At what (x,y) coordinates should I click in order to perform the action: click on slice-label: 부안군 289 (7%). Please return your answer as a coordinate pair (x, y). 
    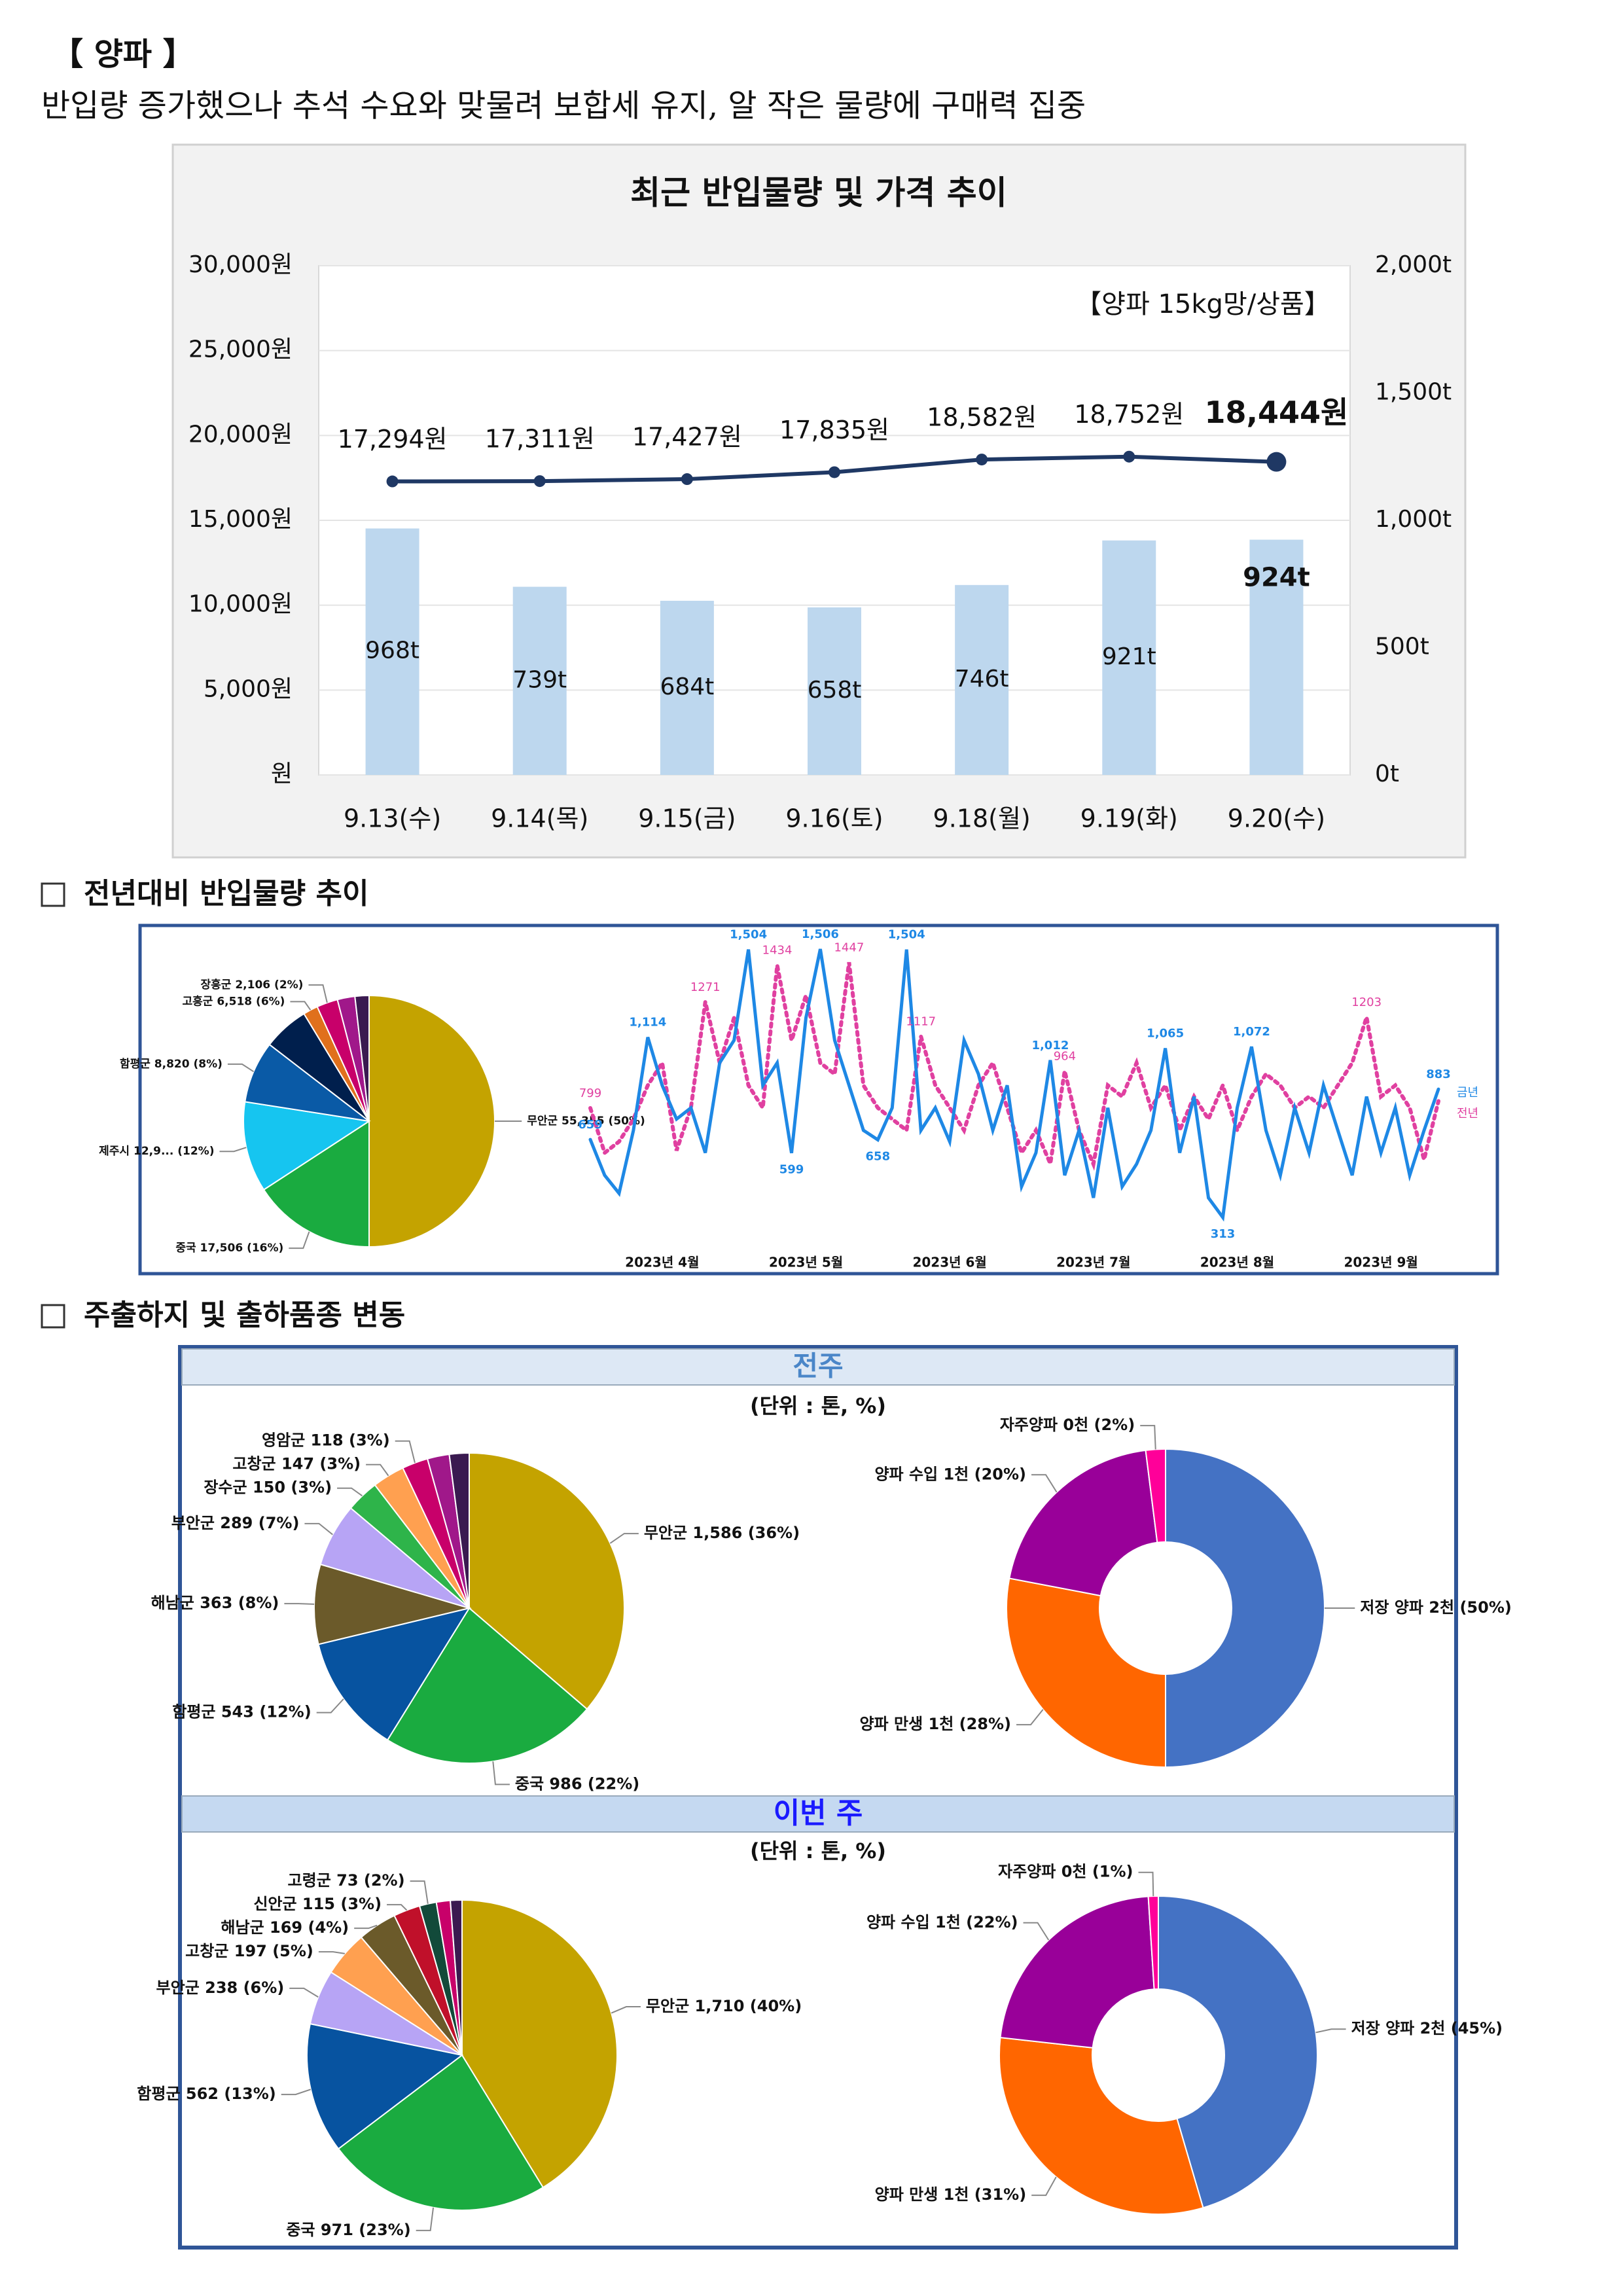
    Looking at the image, I should click on (235, 1523).